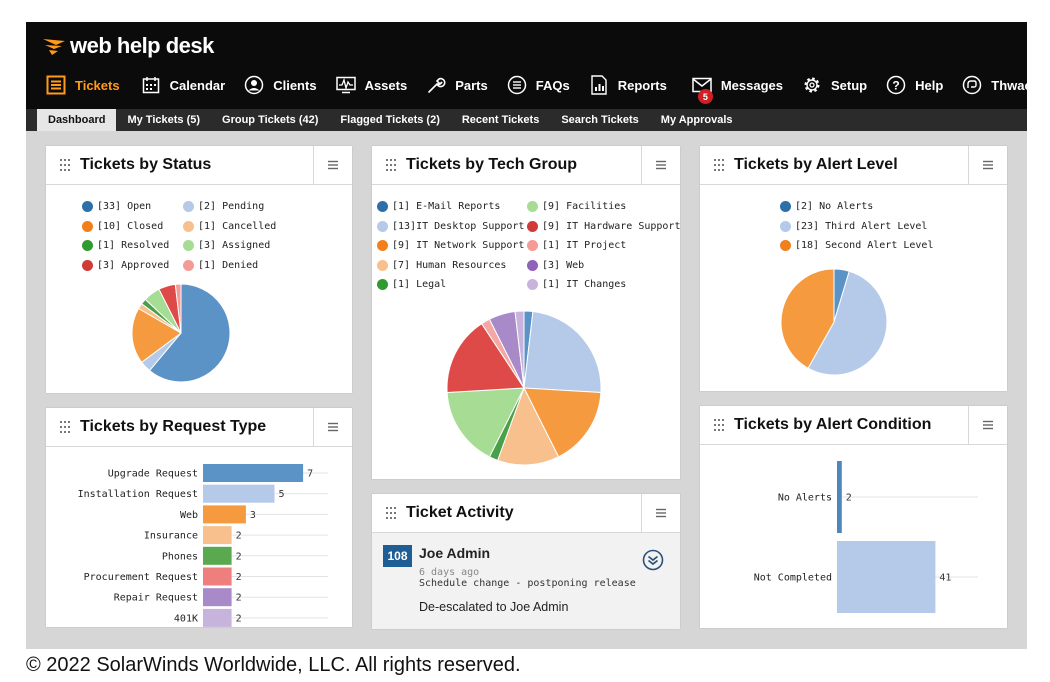  Describe the element at coordinates (914, 85) in the screenshot. I see `nav-help: ? Help` at that location.